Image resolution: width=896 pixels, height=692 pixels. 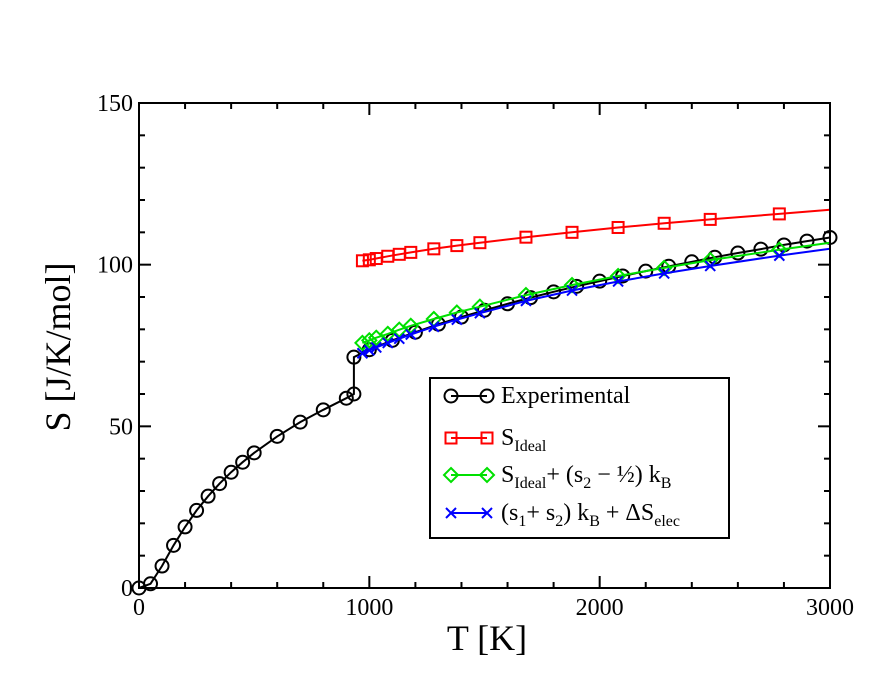 I want to click on series-line, so click(x=596, y=301).